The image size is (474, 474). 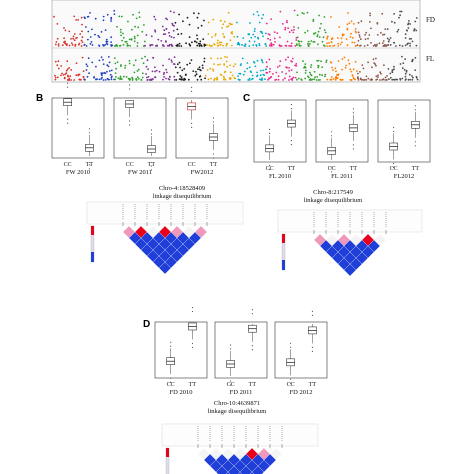 I want to click on group-label-tt: TT, so click(x=292, y=169).